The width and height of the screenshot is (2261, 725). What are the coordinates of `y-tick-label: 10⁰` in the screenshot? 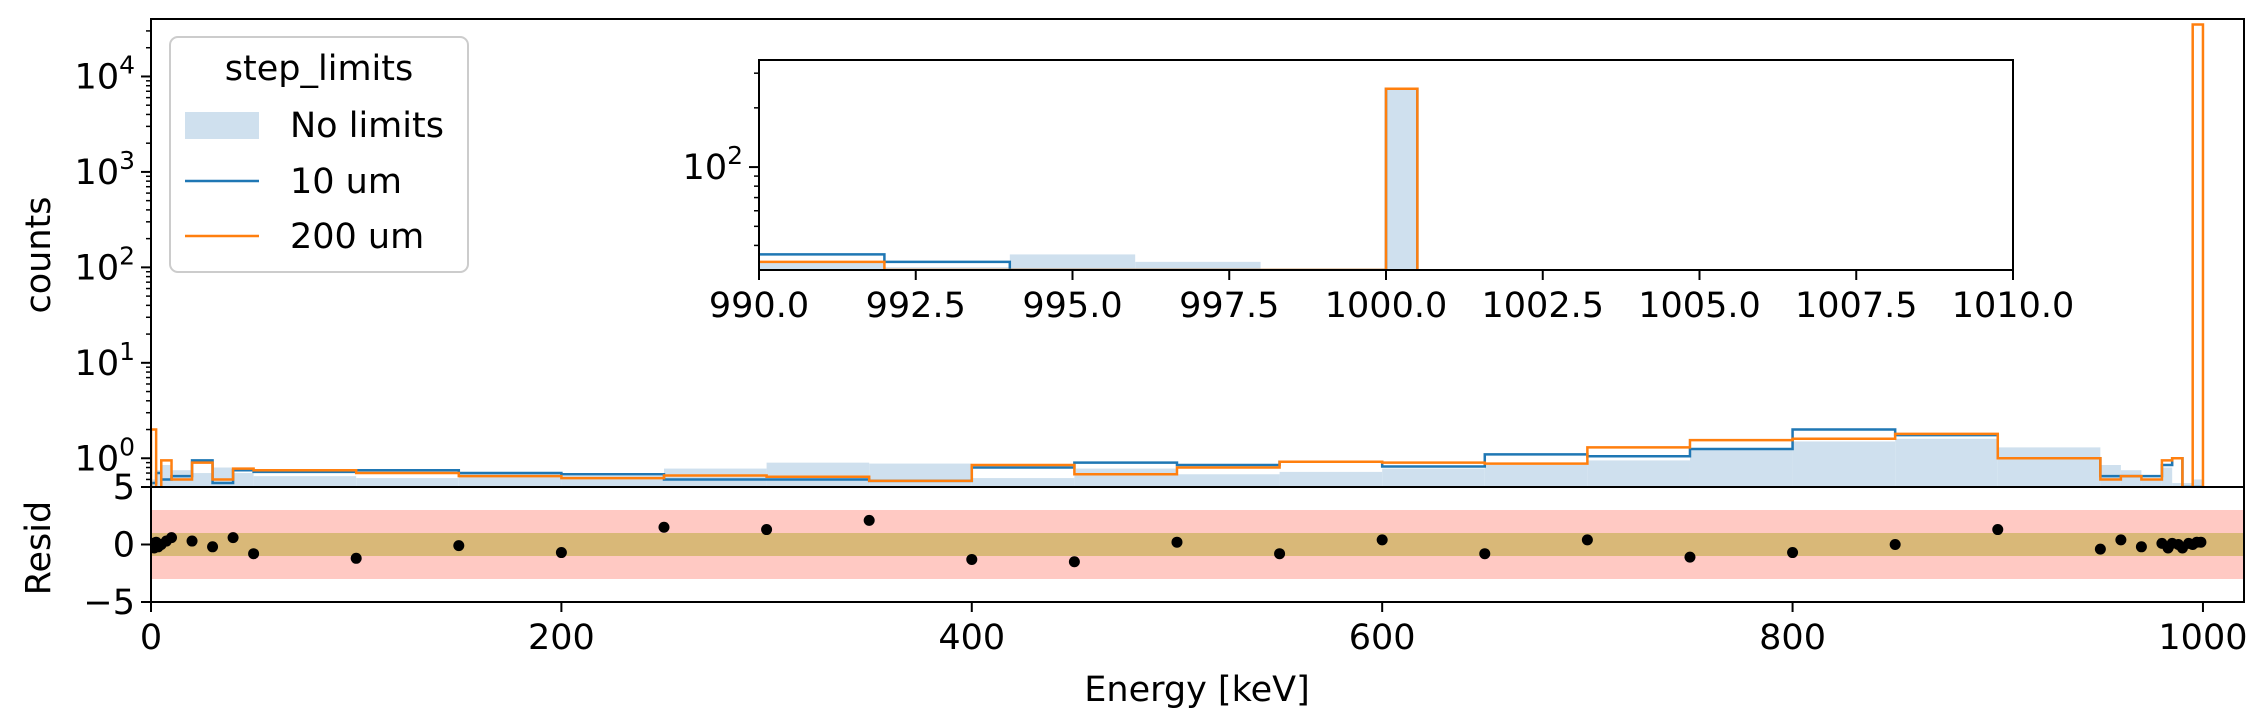 It's located at (105, 455).